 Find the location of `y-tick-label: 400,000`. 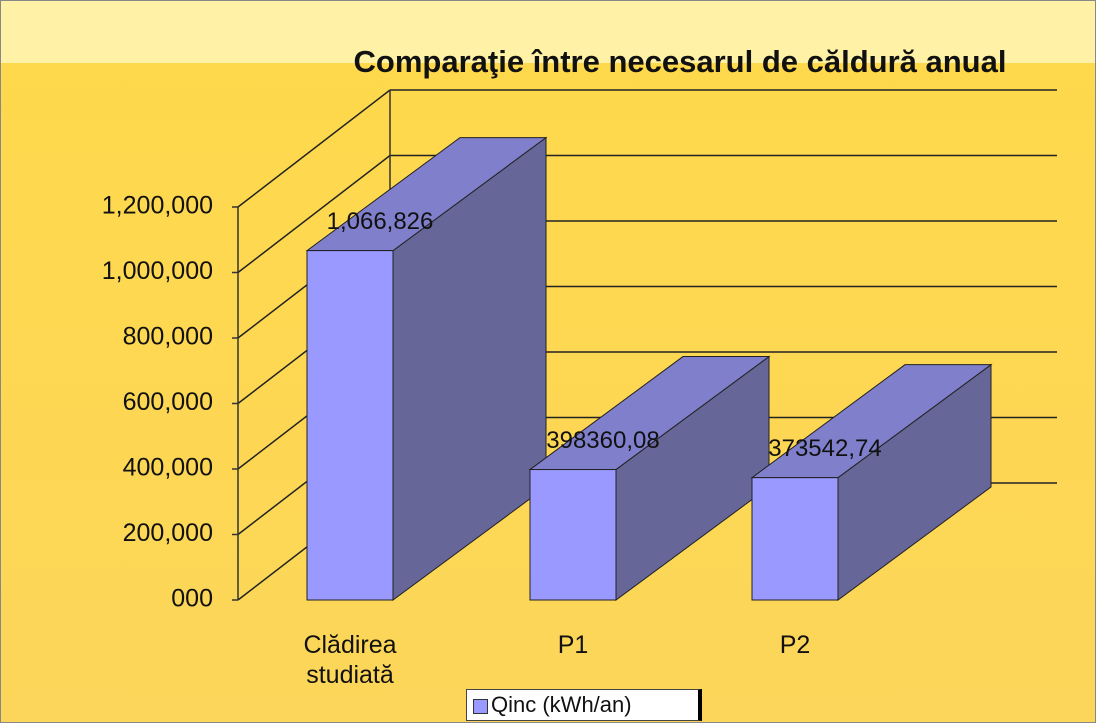

y-tick-label: 400,000 is located at coordinates (168, 468).